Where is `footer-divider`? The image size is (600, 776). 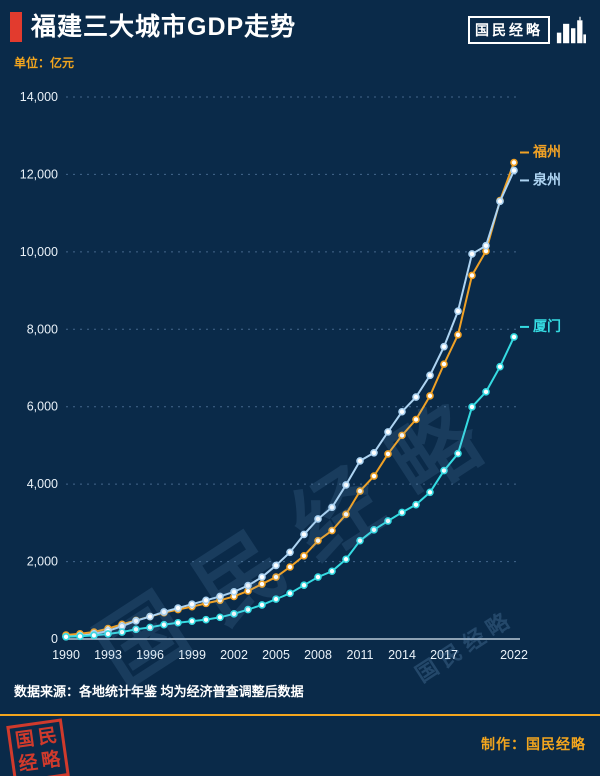
footer-divider is located at coordinates (300, 715).